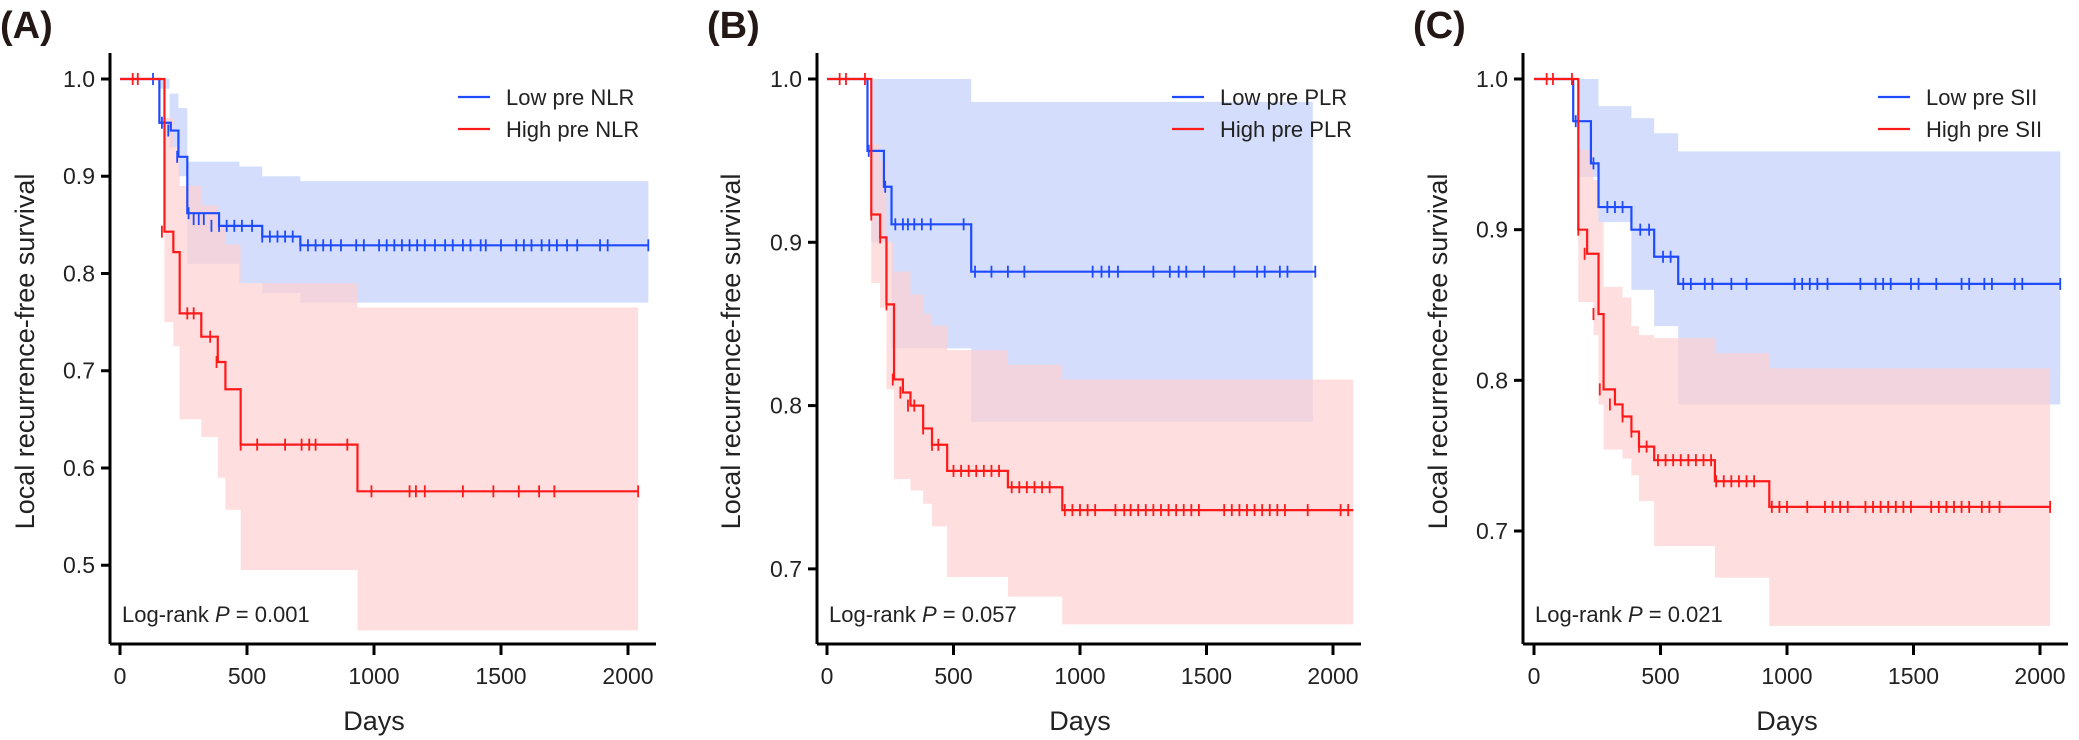  What do you see at coordinates (1981, 97) in the screenshot?
I see `legend-label: Low pre SII` at bounding box center [1981, 97].